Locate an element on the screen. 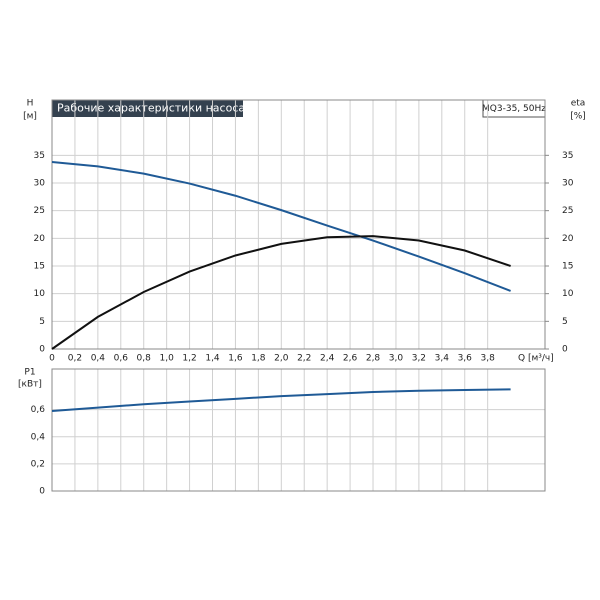  x-tick-label: 1,0 is located at coordinates (166, 359).